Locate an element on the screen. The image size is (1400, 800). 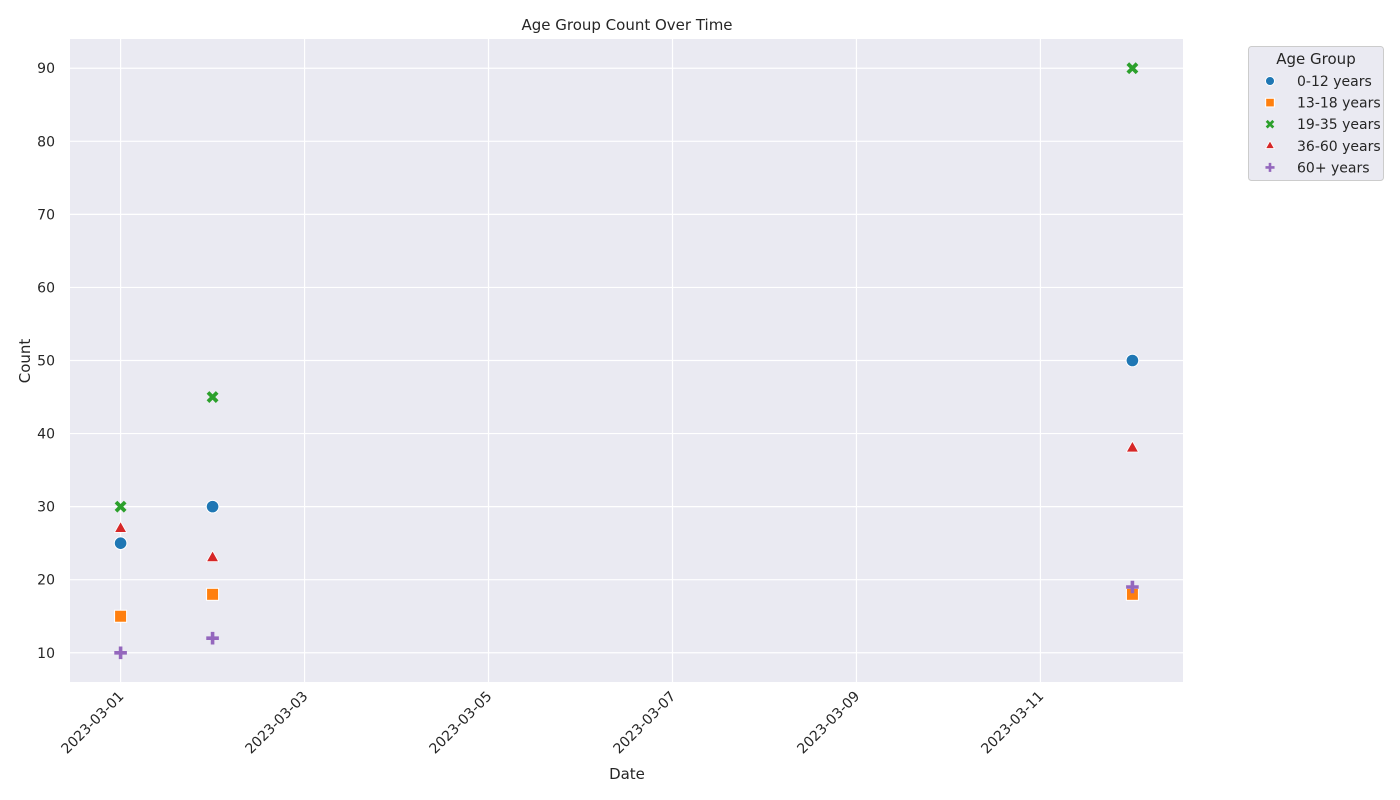
legend-marker-0-12-years is located at coordinates (1270, 81).